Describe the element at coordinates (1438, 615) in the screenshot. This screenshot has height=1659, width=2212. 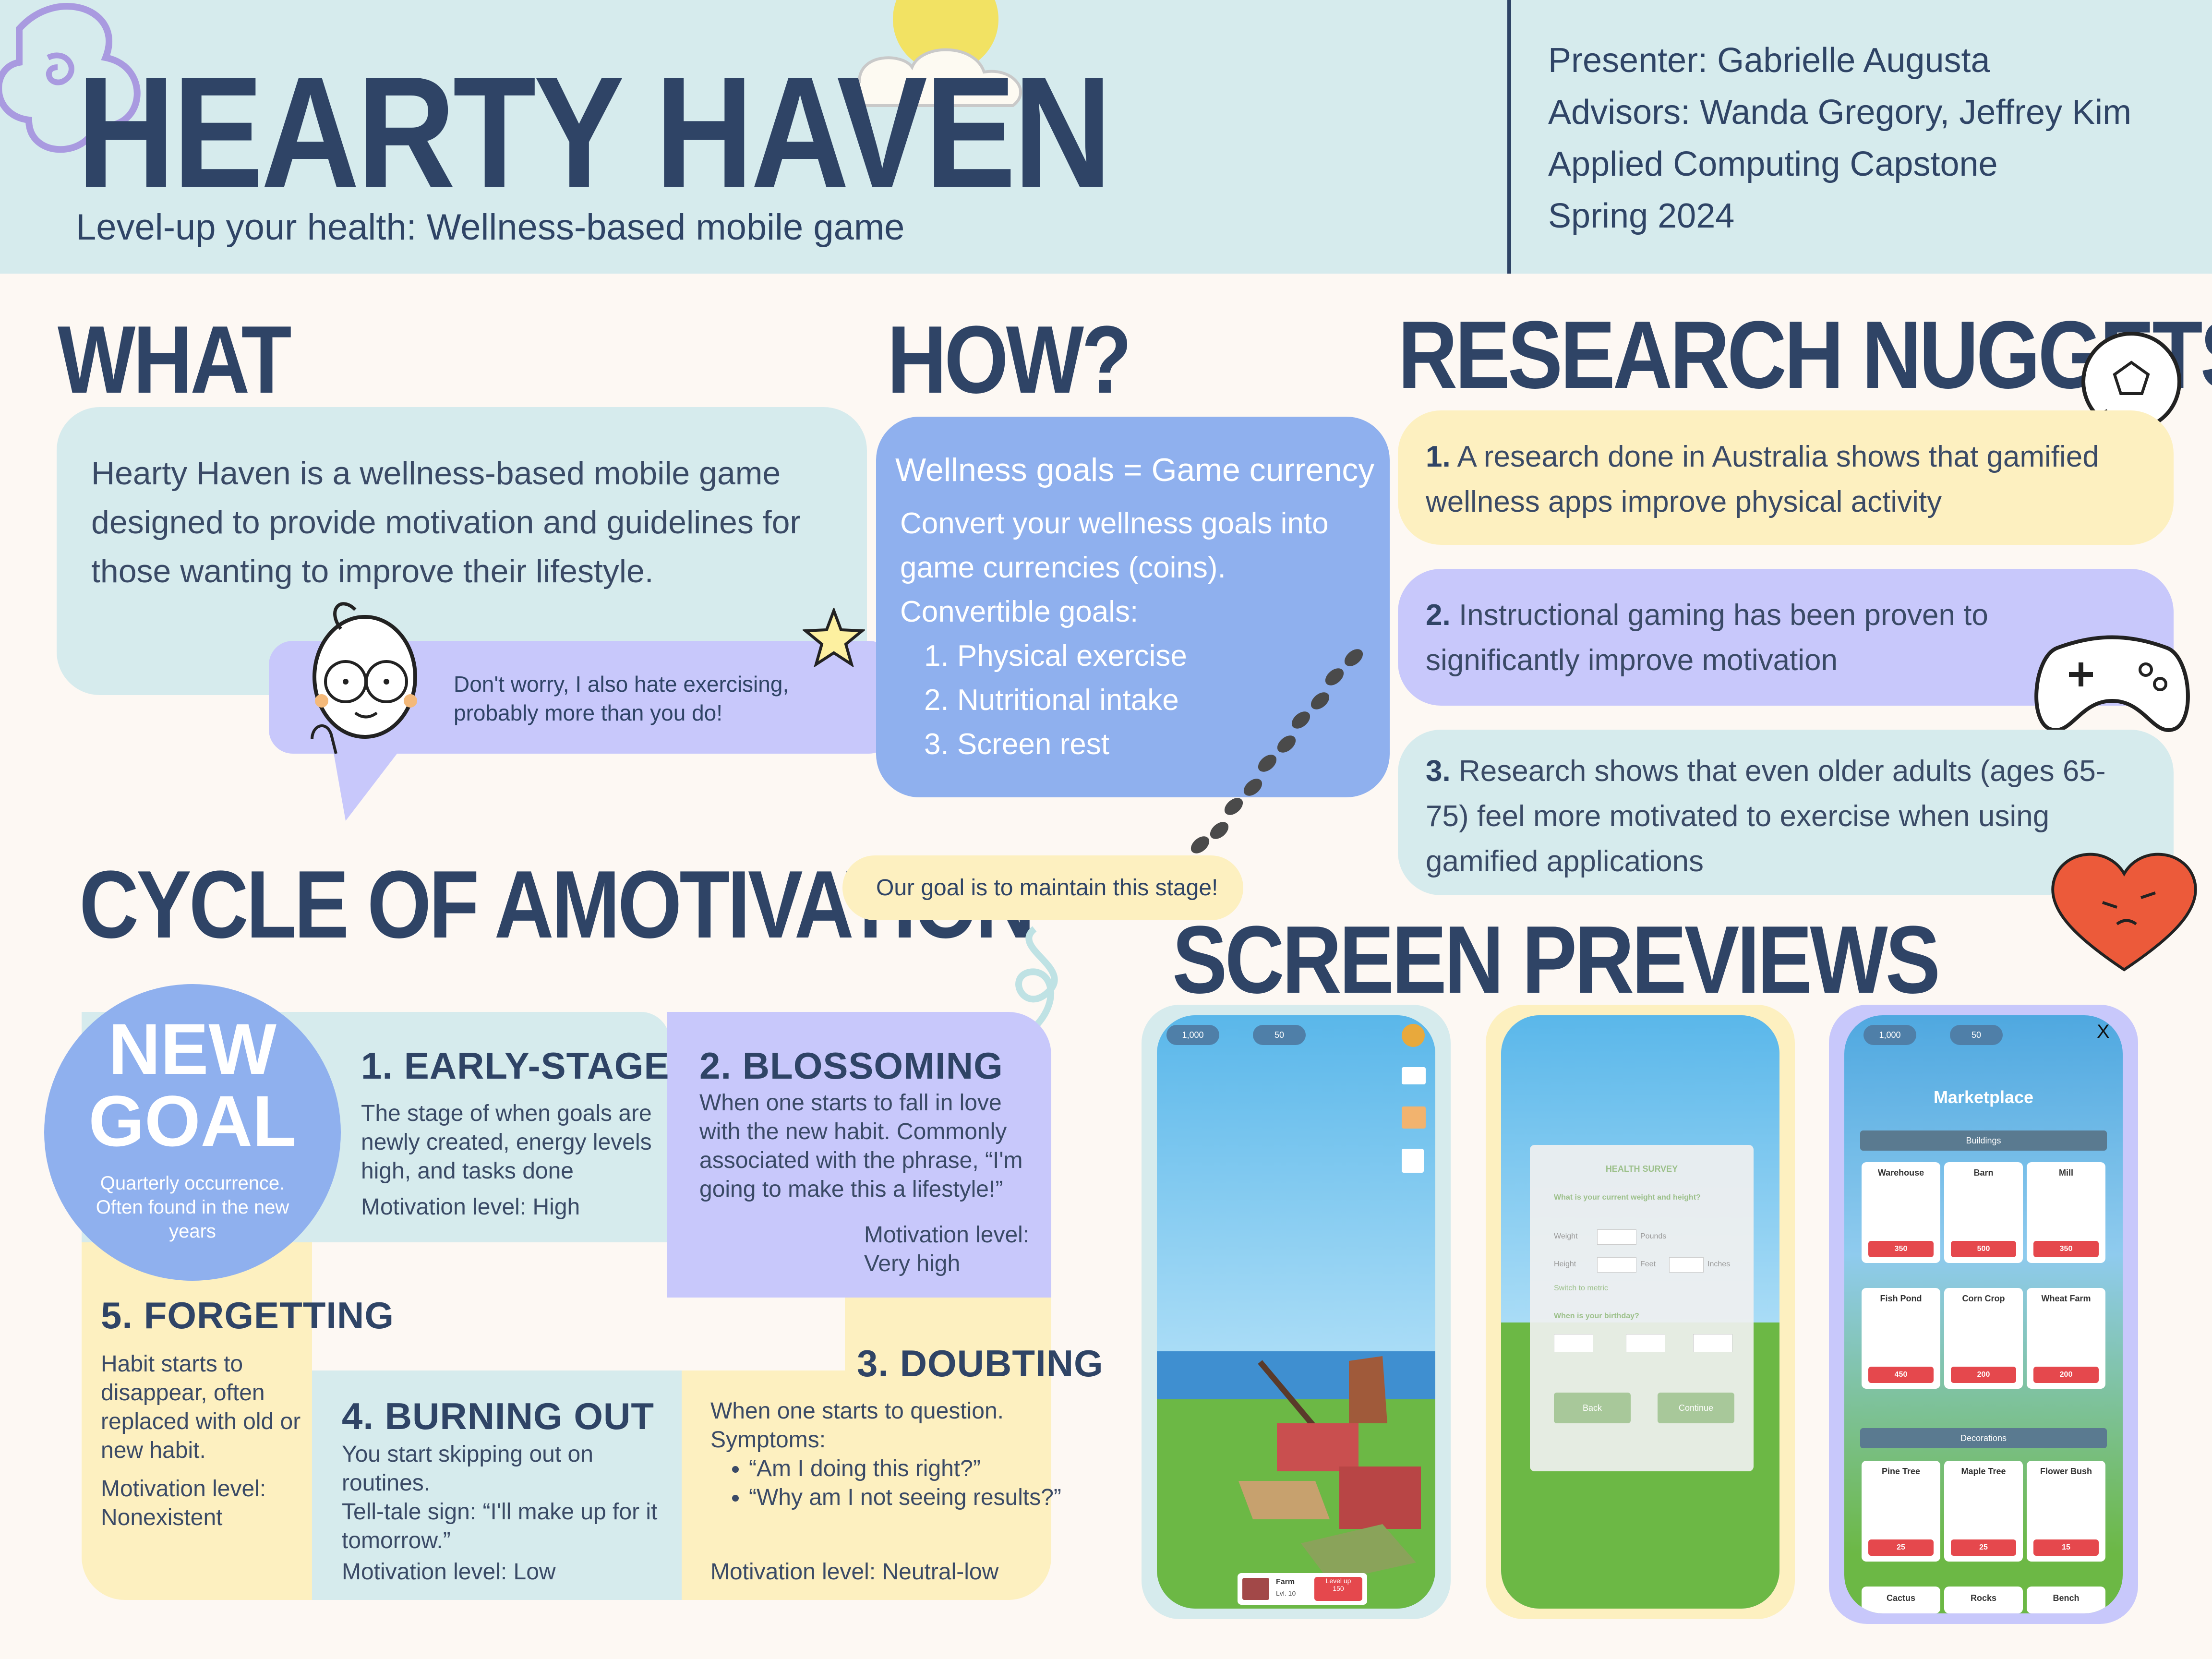
I see `research-num: 2.` at that location.